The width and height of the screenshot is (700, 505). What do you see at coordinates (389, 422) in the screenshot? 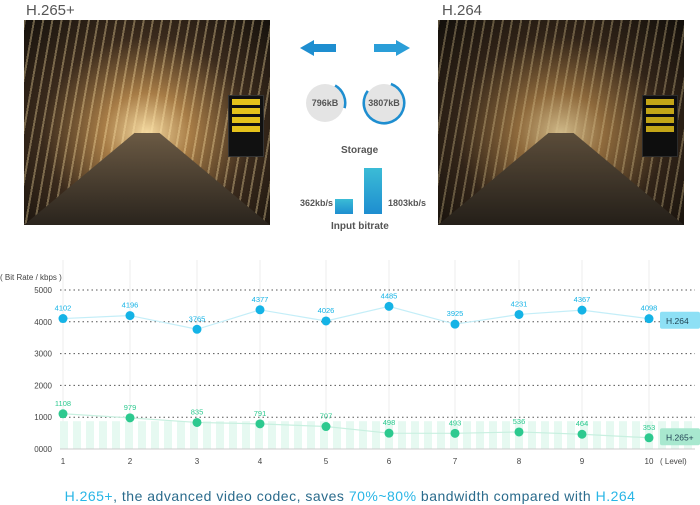
I see `data-label: 498` at bounding box center [389, 422].